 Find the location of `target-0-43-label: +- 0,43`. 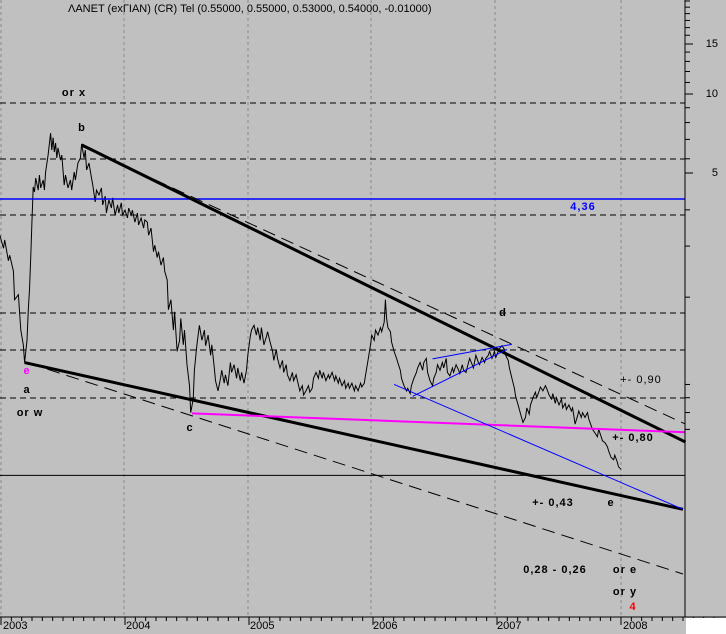

target-0-43-label: +- 0,43 is located at coordinates (553, 503).